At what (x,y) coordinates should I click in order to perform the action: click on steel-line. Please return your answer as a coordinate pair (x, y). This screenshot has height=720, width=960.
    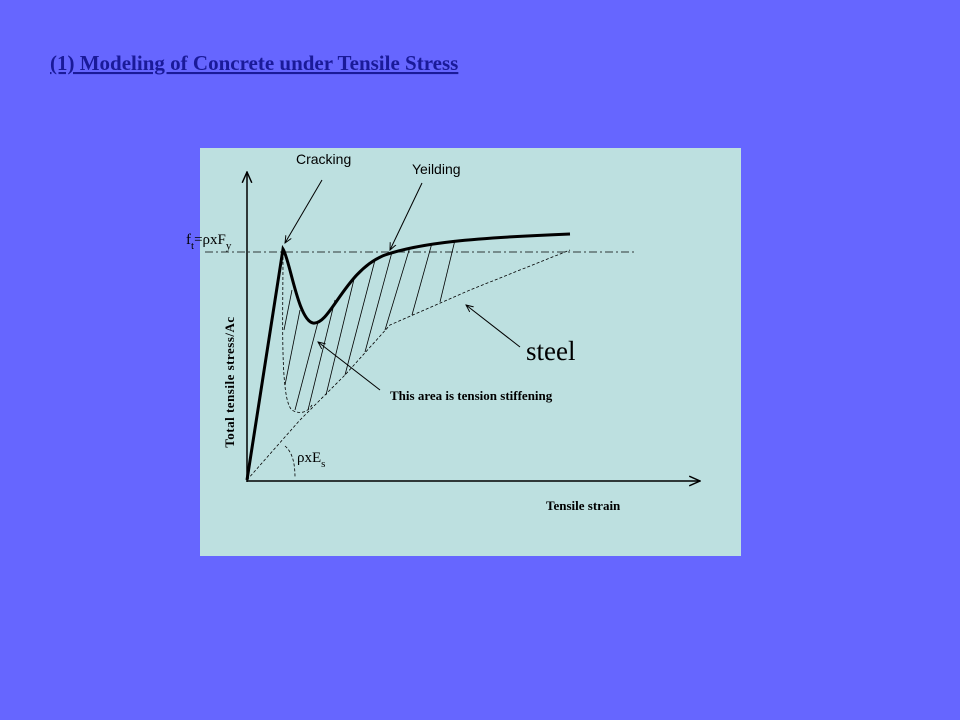
    Looking at the image, I should click on (408, 365).